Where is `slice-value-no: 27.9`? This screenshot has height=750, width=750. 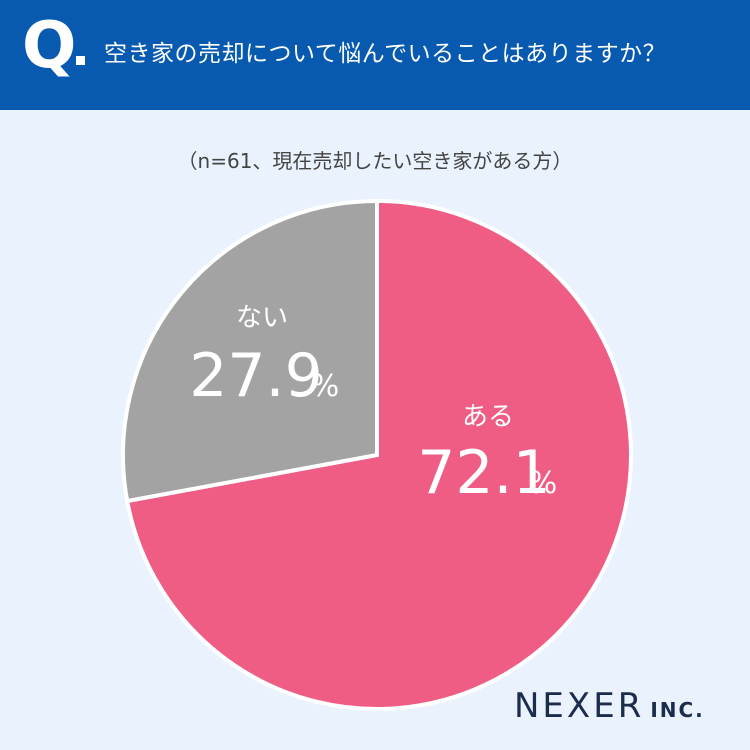 slice-value-no: 27.9 is located at coordinates (256, 376).